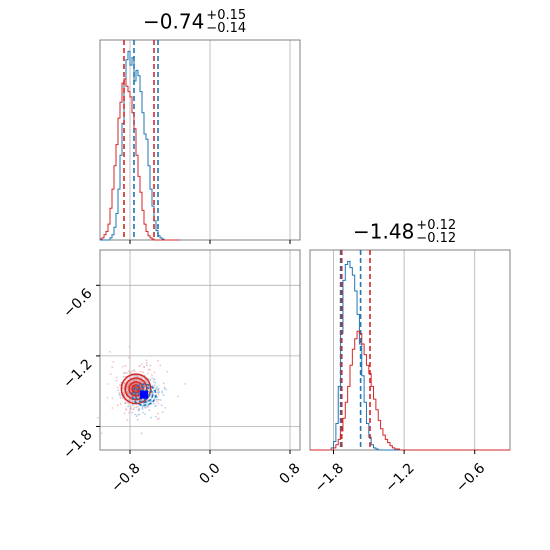 This screenshot has height=550, width=550. I want to click on title-lower-error: −0.14, so click(226, 28).